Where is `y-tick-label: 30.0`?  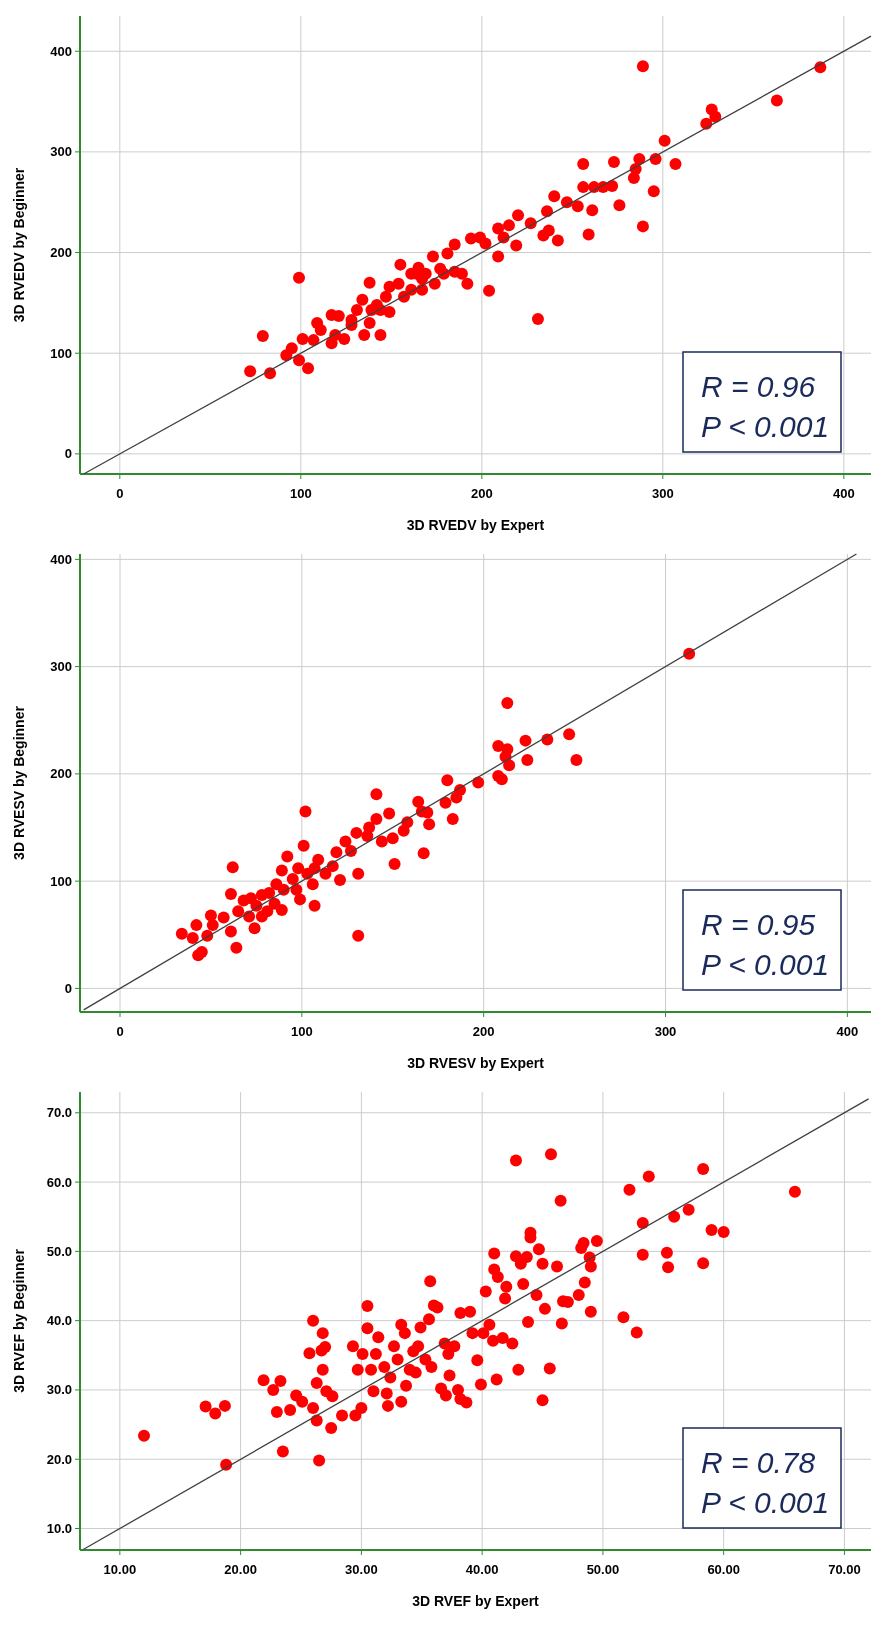 y-tick-label: 30.0 is located at coordinates (59, 1390).